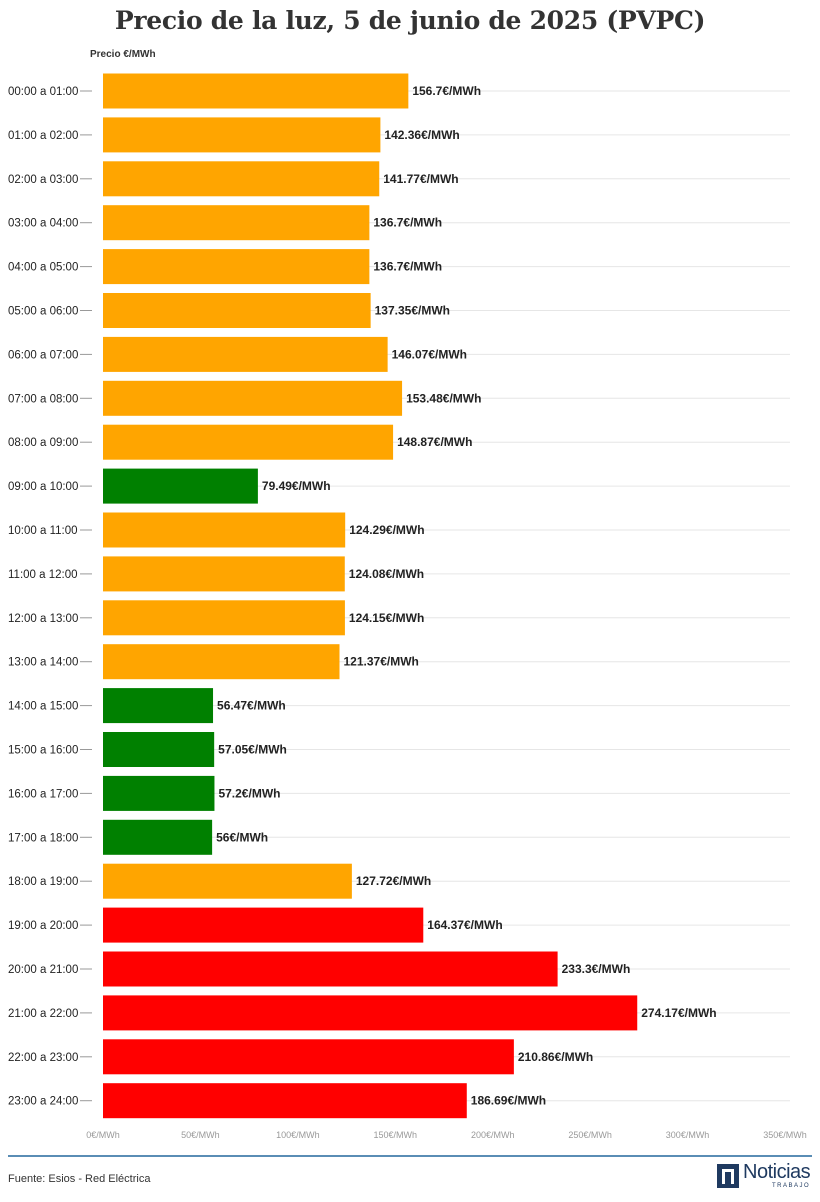  What do you see at coordinates (728, 1176) in the screenshot?
I see `logo-mark-icon` at bounding box center [728, 1176].